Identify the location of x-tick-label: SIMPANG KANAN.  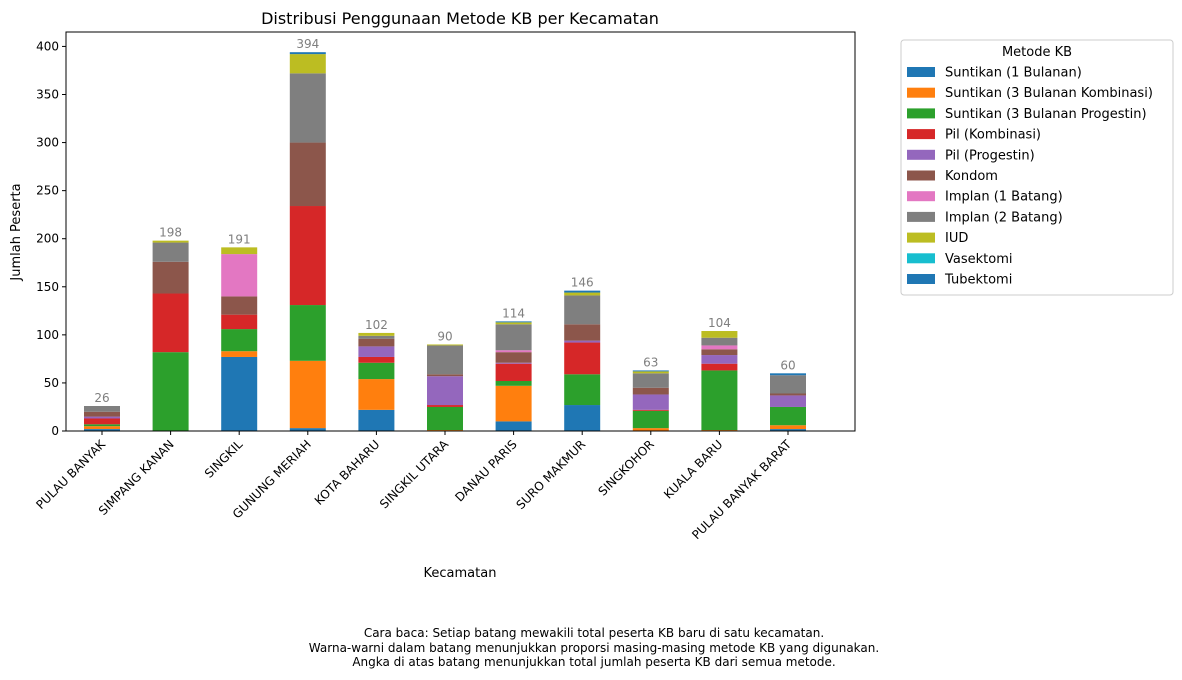
(136, 477).